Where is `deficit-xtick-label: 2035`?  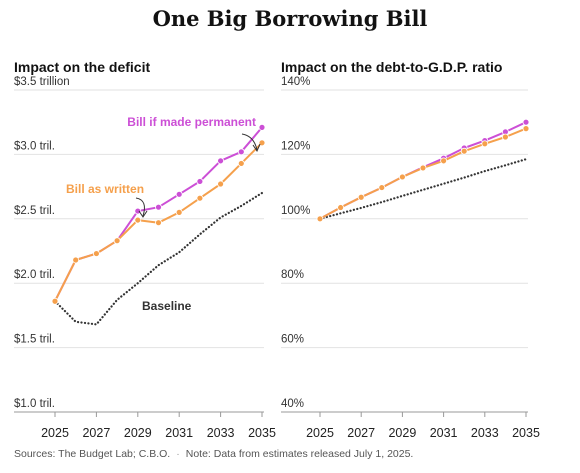 deficit-xtick-label: 2035 is located at coordinates (262, 433).